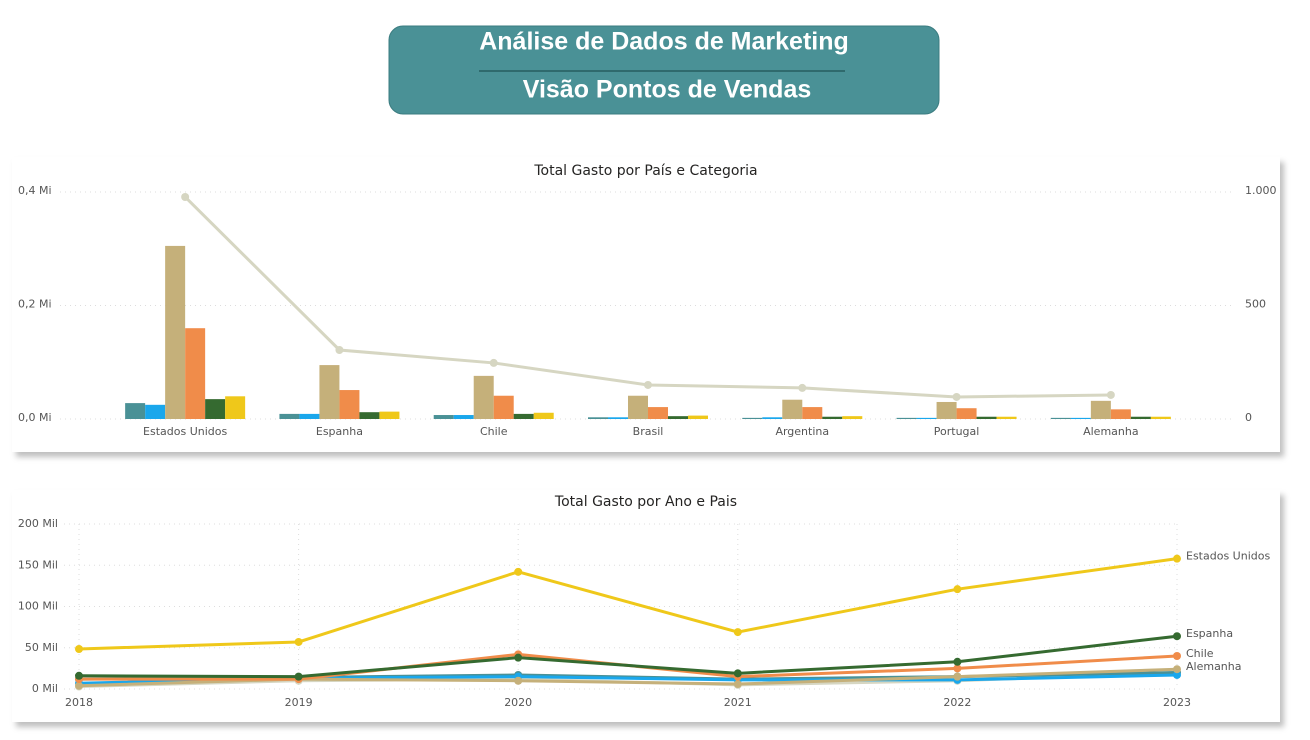  What do you see at coordinates (518, 702) in the screenshot?
I see `x-tick-label: 2020` at bounding box center [518, 702].